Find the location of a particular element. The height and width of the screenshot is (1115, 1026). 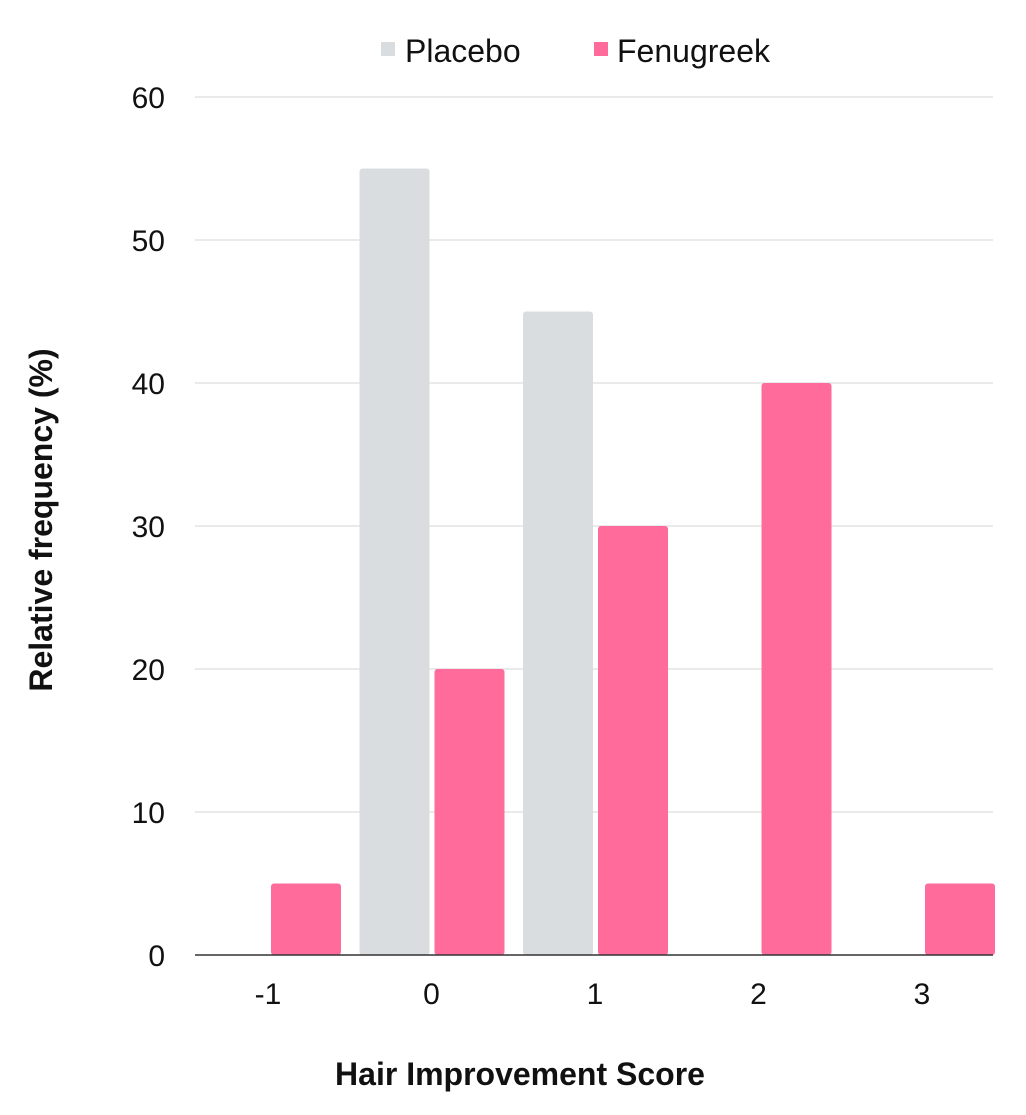

y-axis-title: Relative frequency (%) is located at coordinates (41, 519).